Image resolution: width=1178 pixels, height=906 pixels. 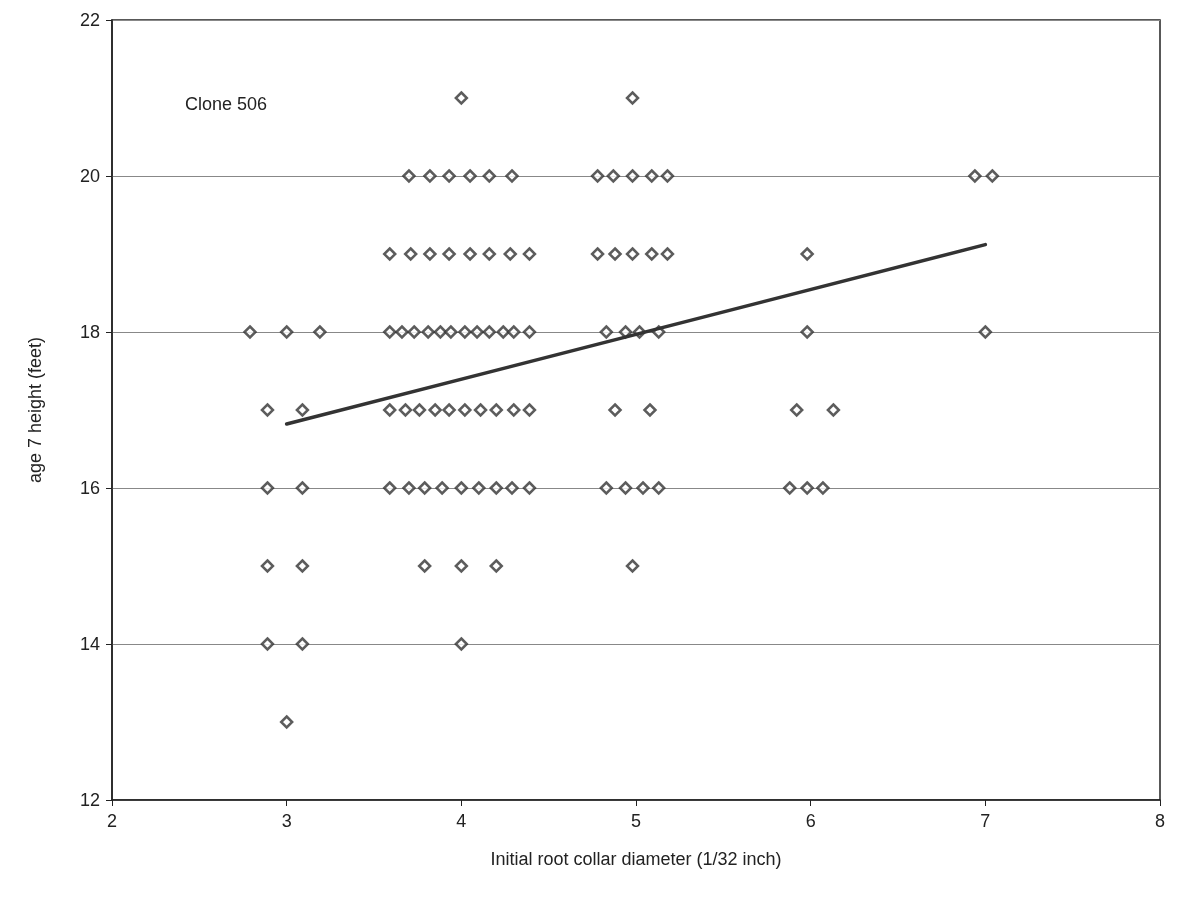 What do you see at coordinates (810, 821) in the screenshot?
I see `x-tick-label: 6` at bounding box center [810, 821].